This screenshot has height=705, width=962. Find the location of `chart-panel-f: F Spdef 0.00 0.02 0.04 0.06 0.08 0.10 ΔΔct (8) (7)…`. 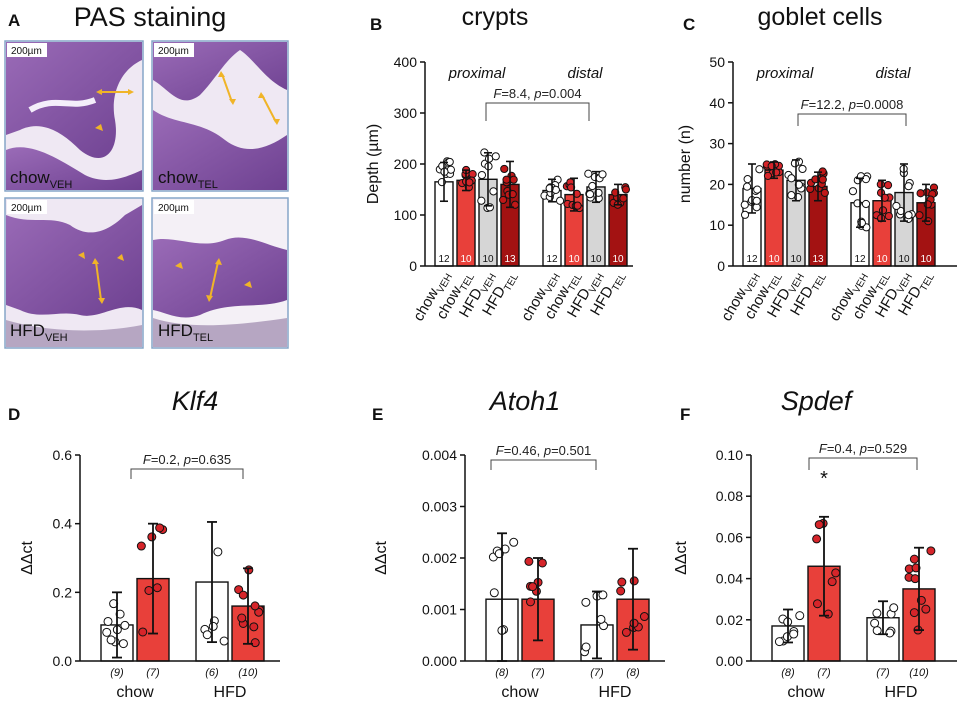

chart-panel-f: F Spdef 0.00 0.02 0.04 0.06 0.08 0.10 ΔΔct (8) (7)… is located at coordinates (815, 543).